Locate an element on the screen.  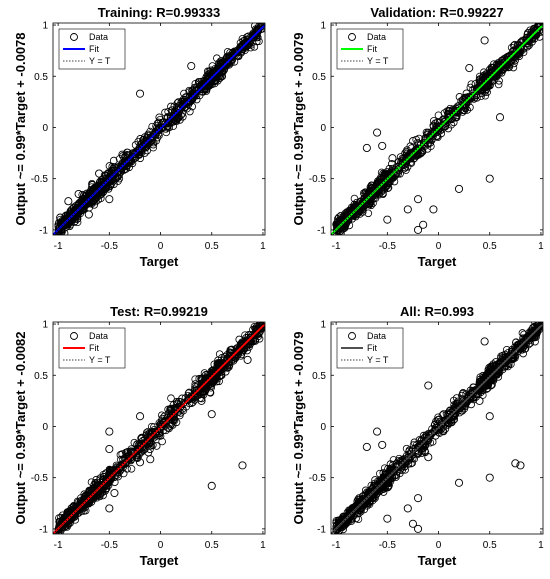
plot-content is located at coordinates (159, 129).